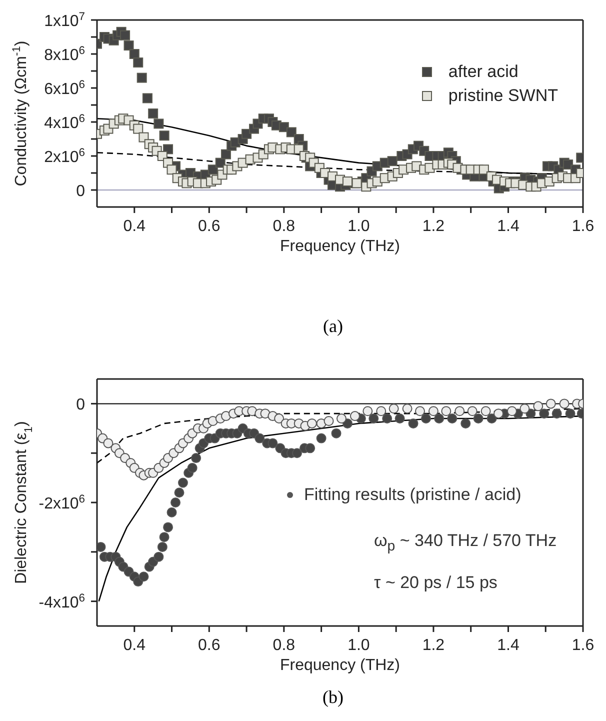  I want to click on y-tick-label: 8x10$^{6}$, so click(64, 54).